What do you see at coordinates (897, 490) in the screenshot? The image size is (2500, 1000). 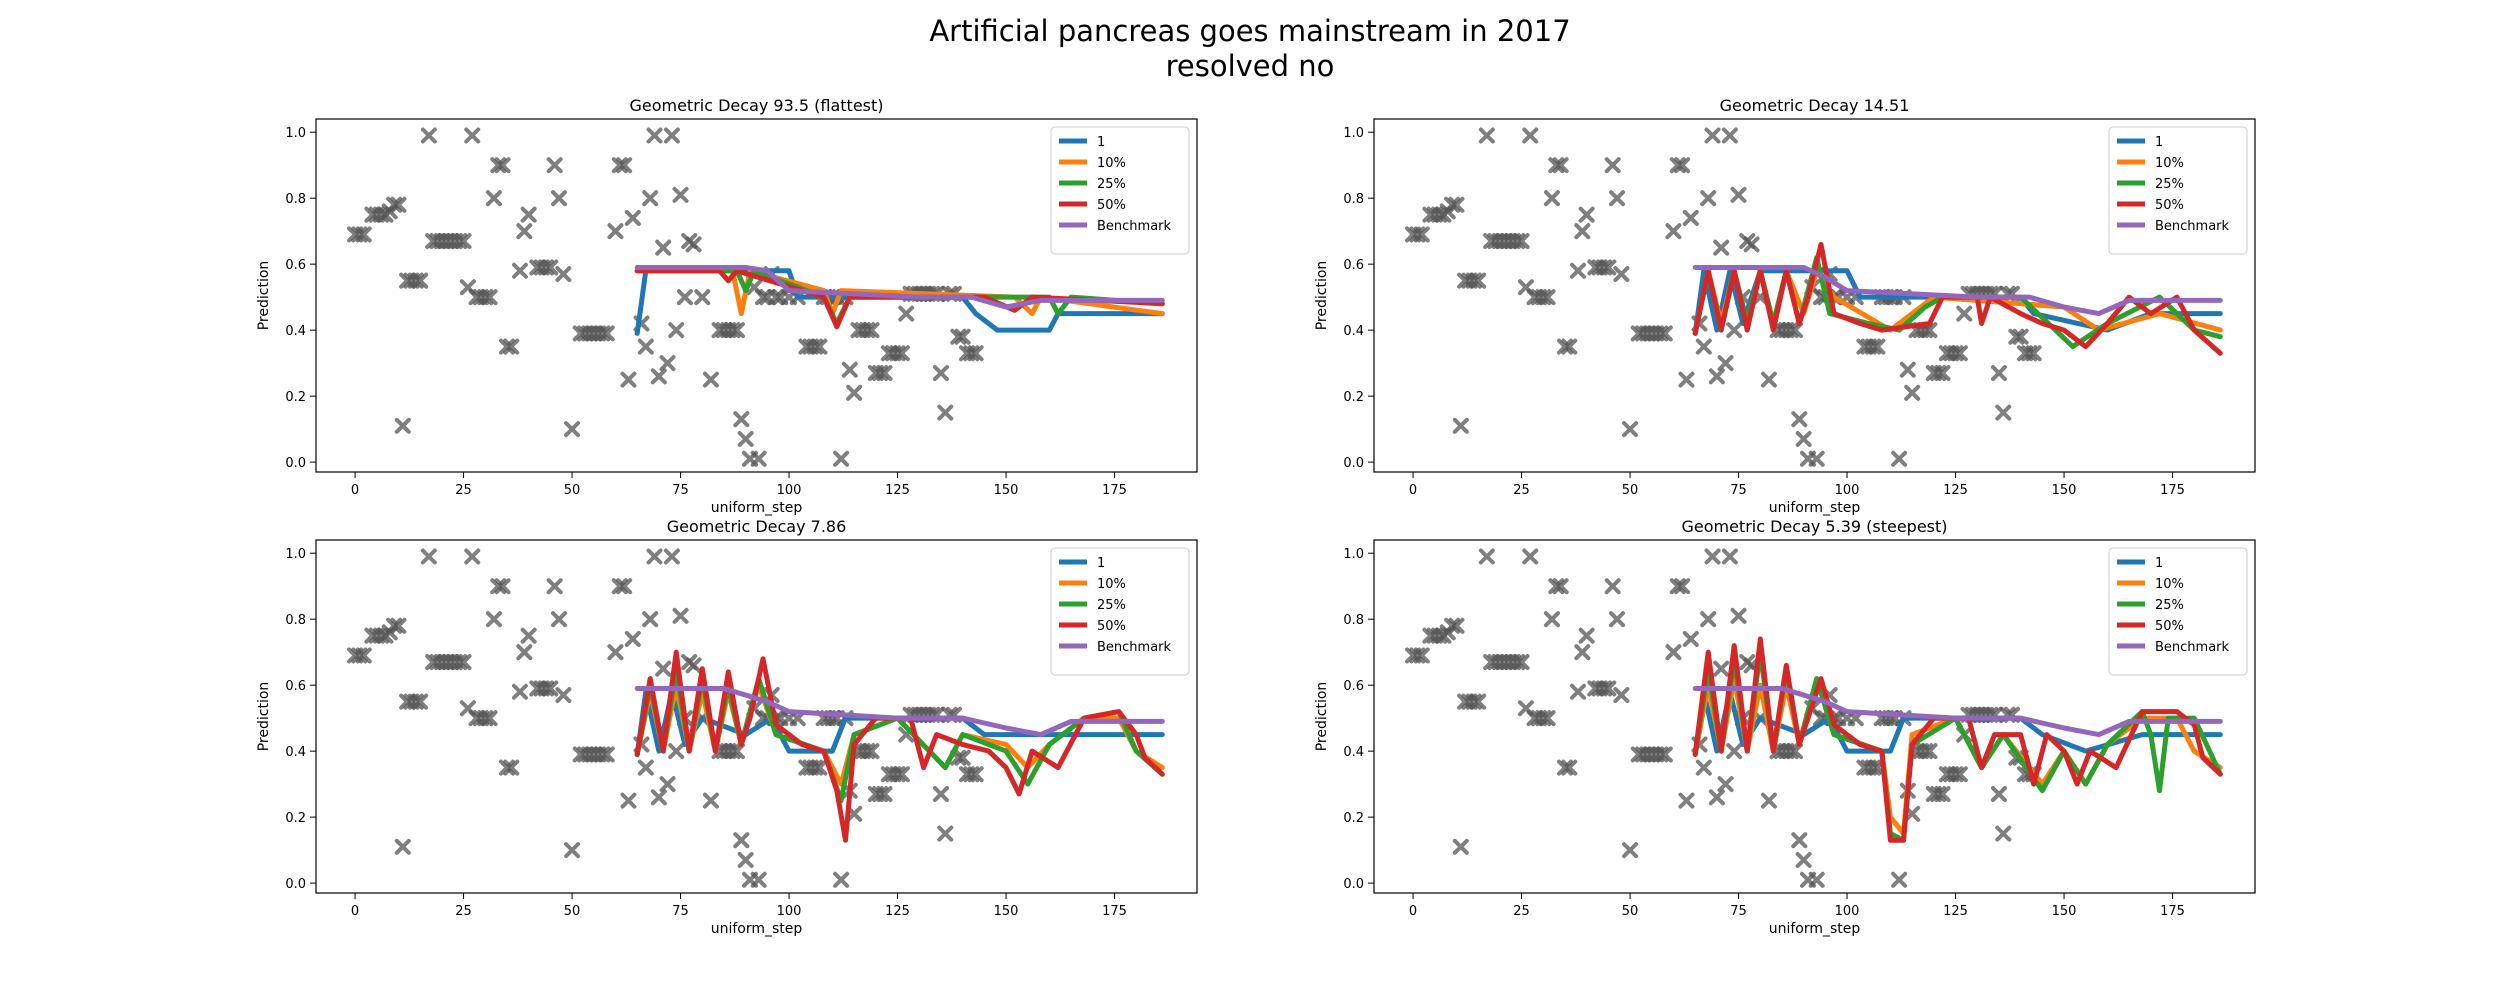 I see `x-tick-label: 125` at bounding box center [897, 490].